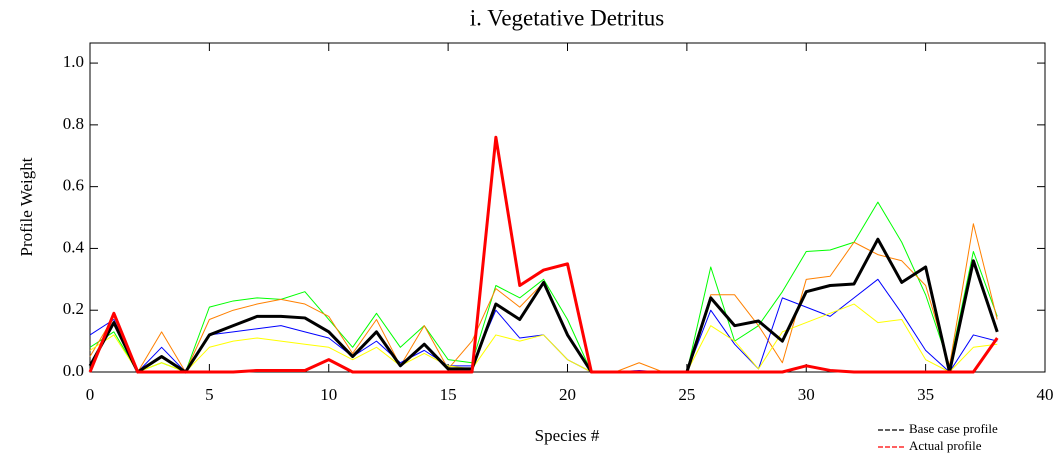  Describe the element at coordinates (567, 435) in the screenshot. I see `x-axis-label: Species #` at that location.